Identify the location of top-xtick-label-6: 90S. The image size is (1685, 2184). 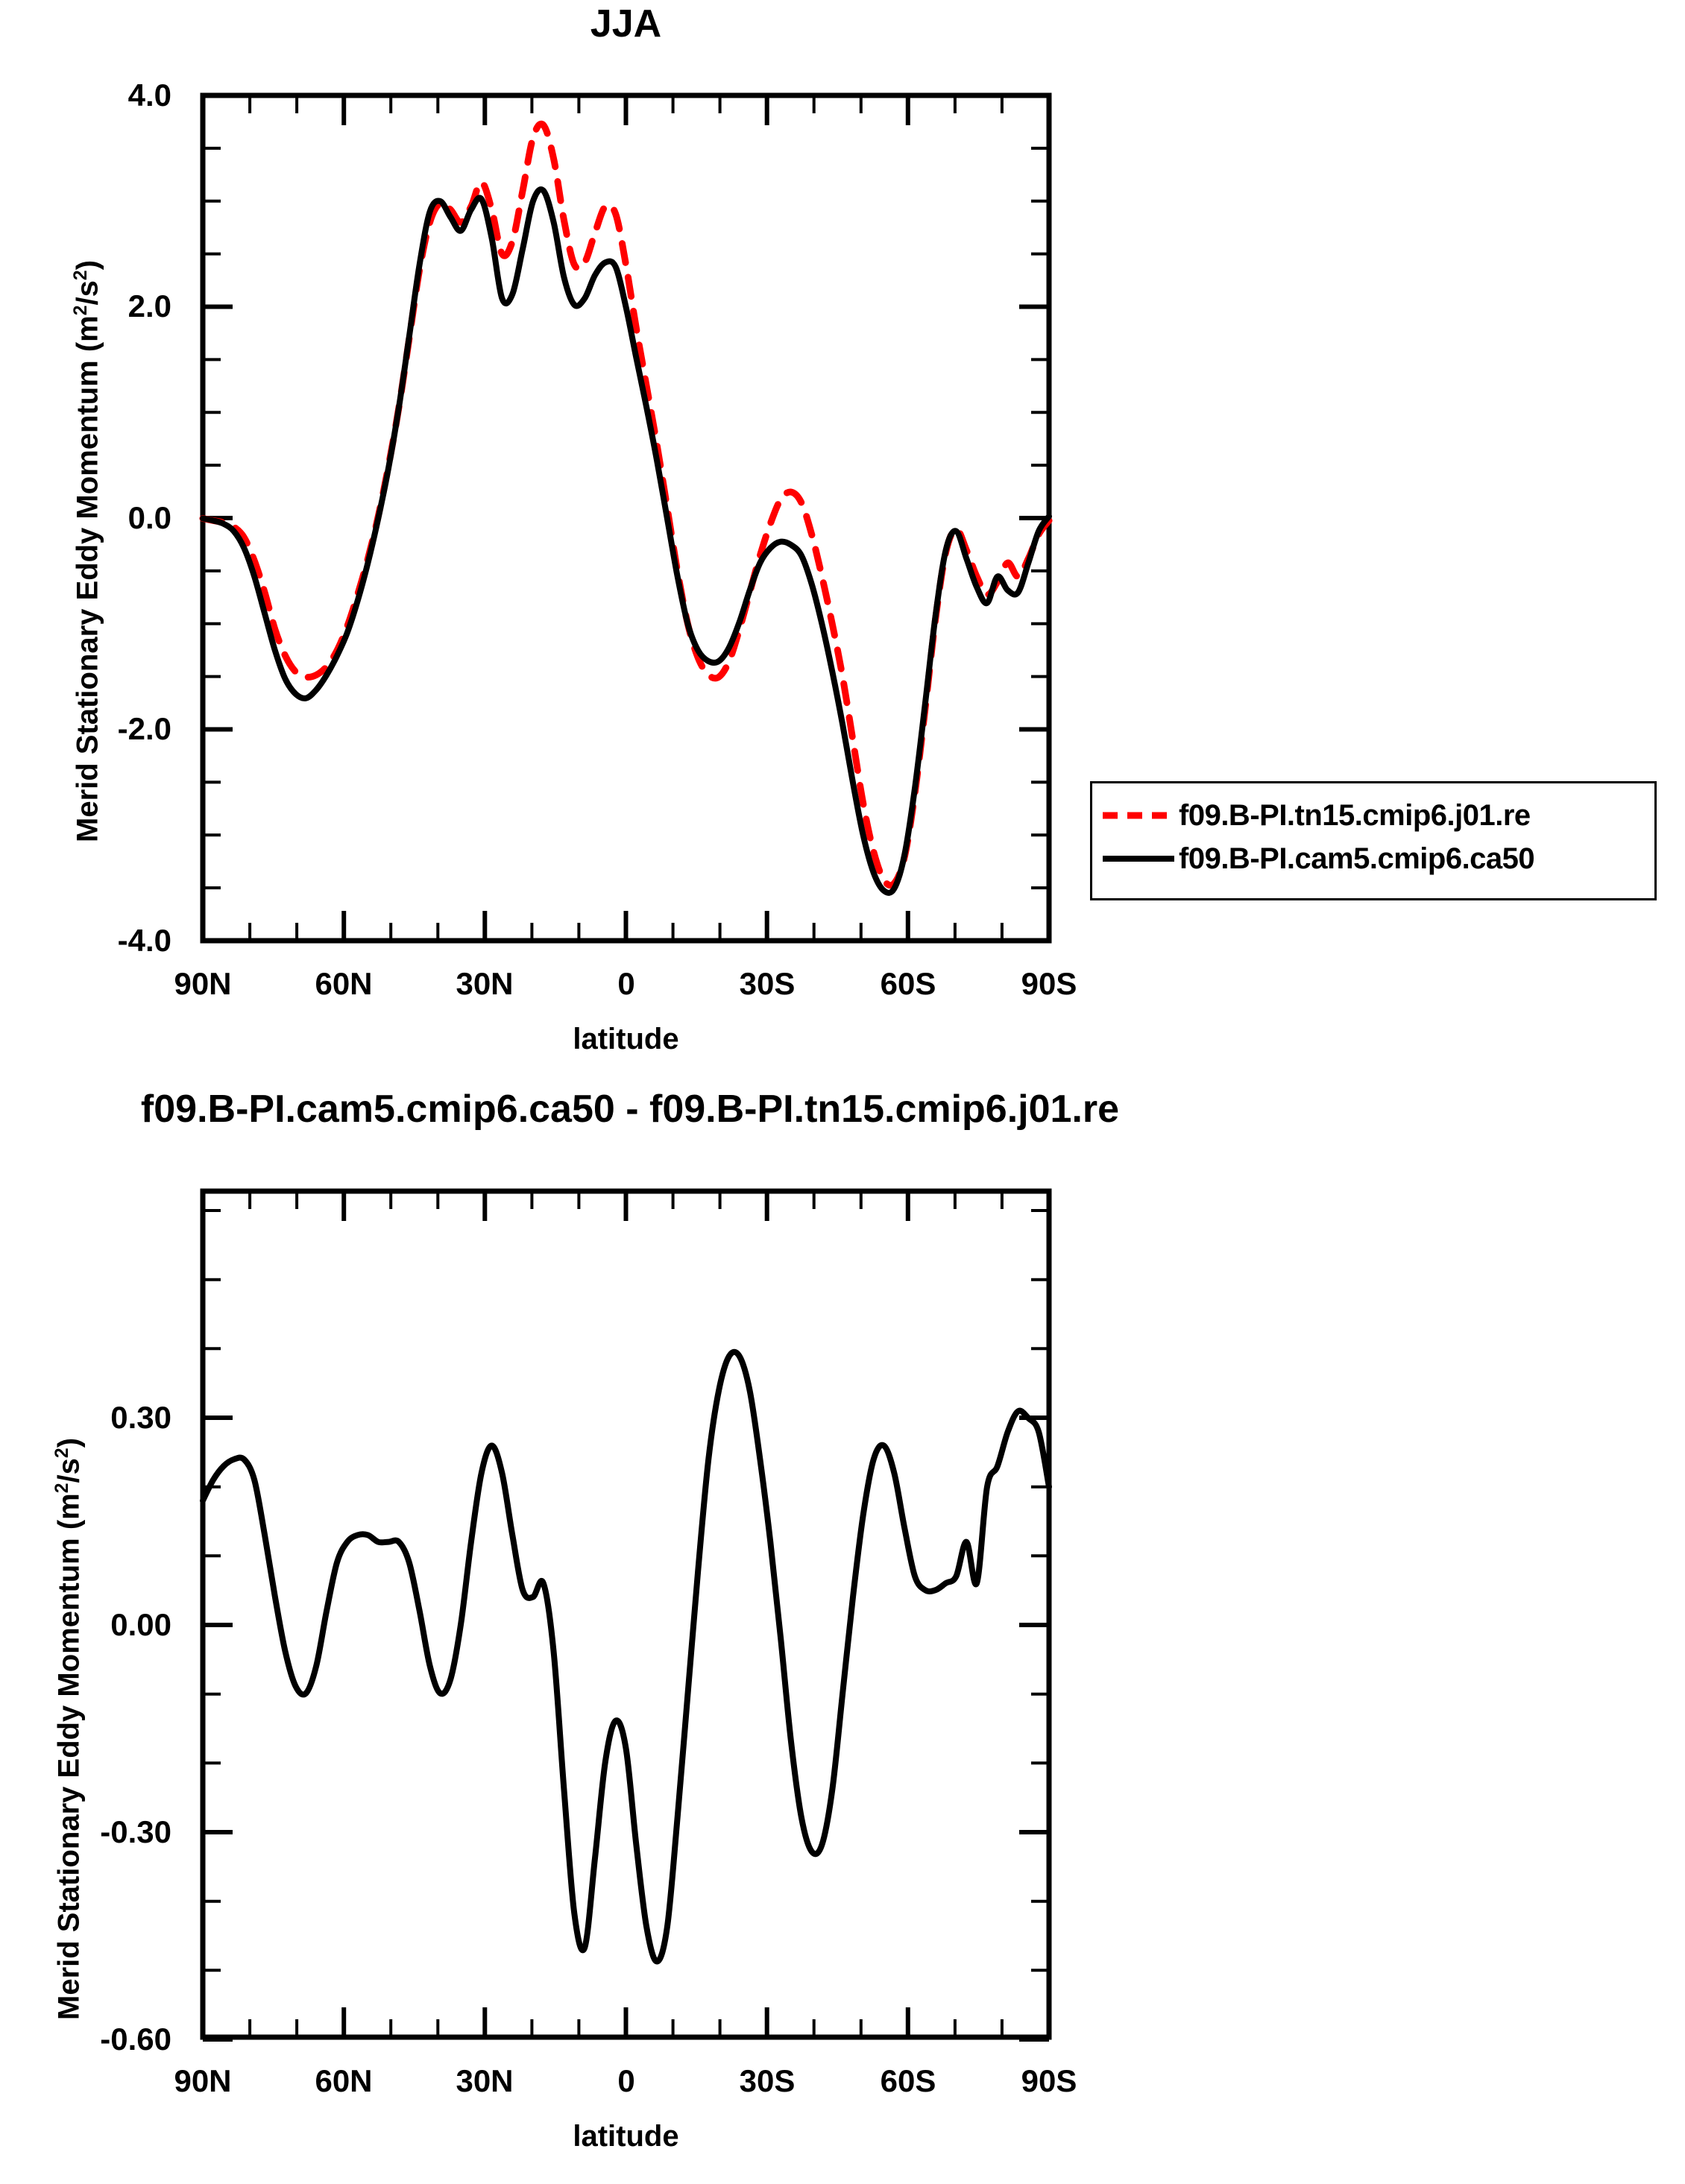
(1049, 983).